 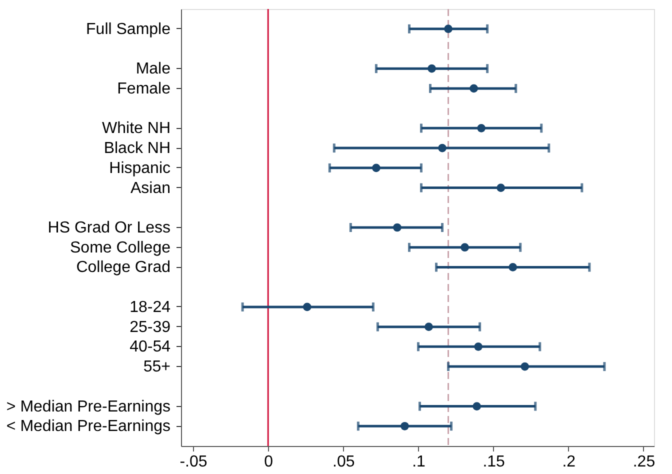 What do you see at coordinates (128, 29) in the screenshot?
I see `y-tick-label: Full Sample` at bounding box center [128, 29].